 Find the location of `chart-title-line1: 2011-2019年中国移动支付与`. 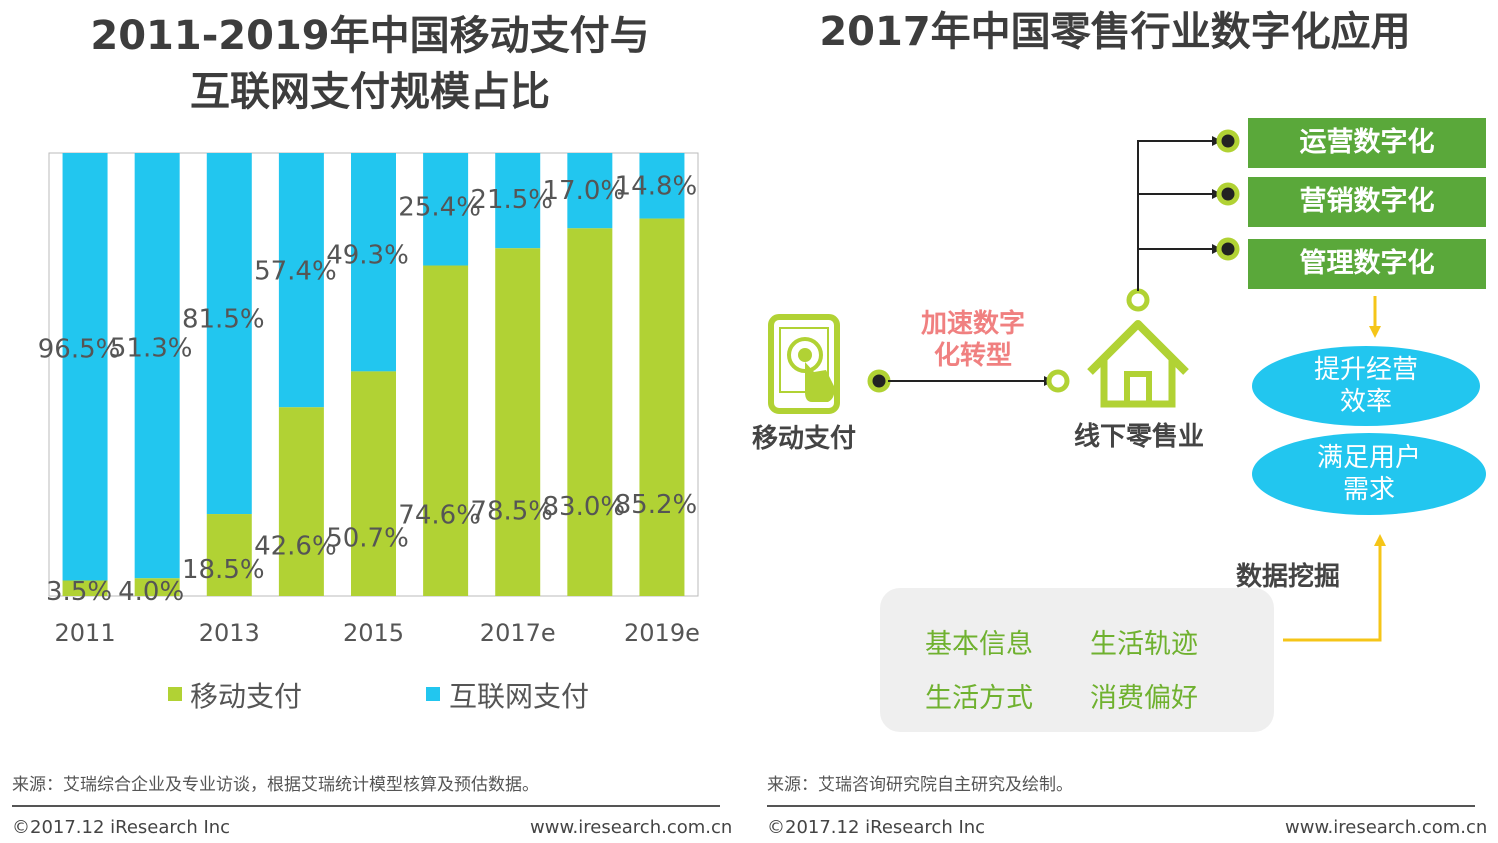

chart-title-line1: 2011-2019年中国移动支付与 is located at coordinates (370, 36).